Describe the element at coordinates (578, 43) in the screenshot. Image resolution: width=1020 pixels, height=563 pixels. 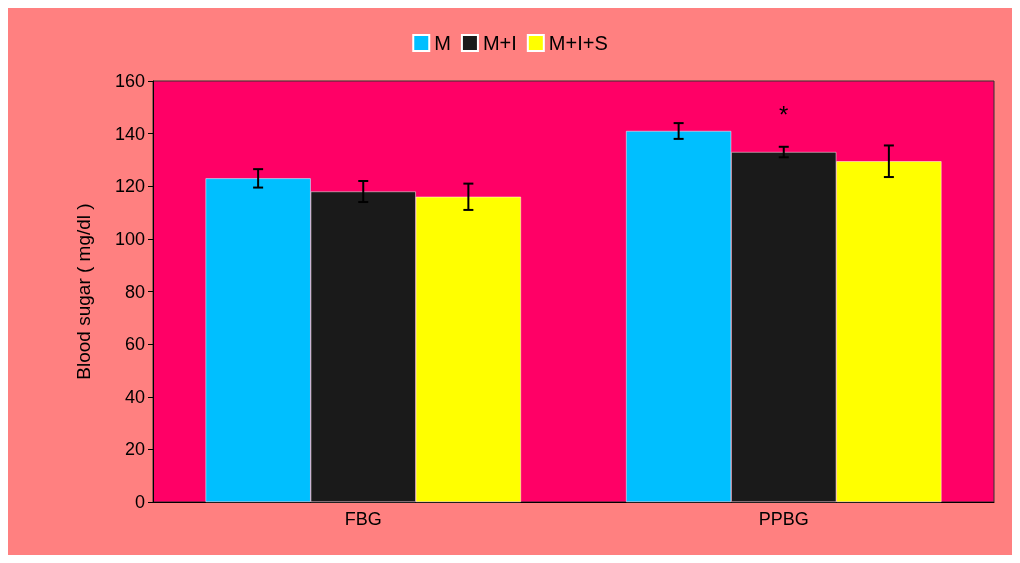
I see `legend-label: M+I+S` at that location.